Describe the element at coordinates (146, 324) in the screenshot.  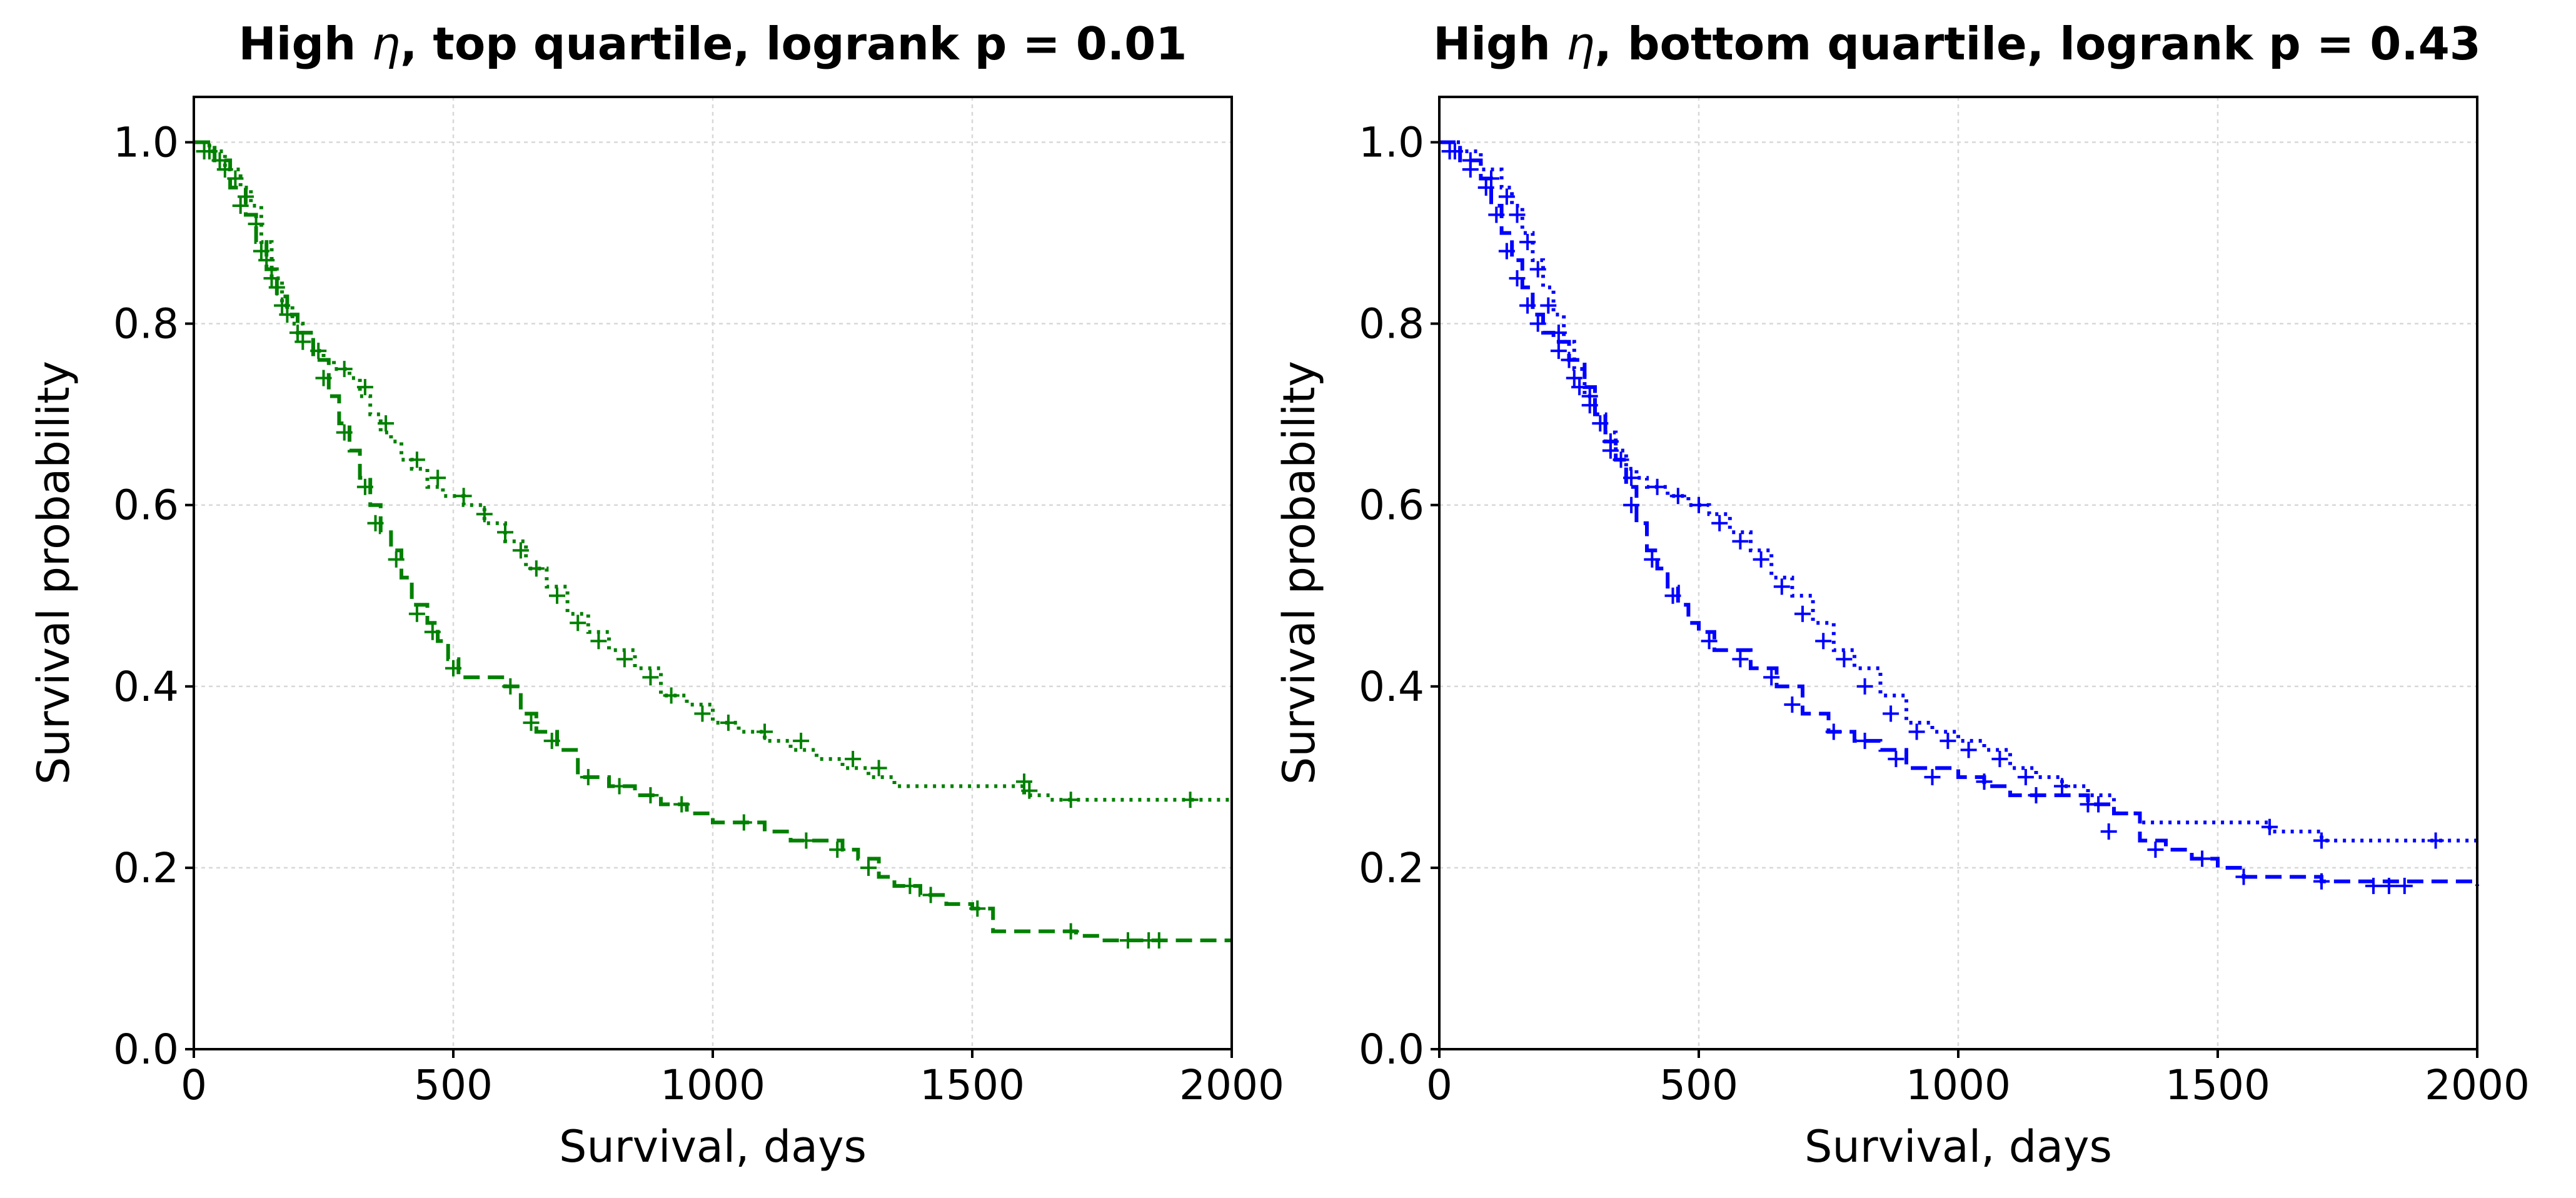
I see `y-tick-label: 0.8` at that location.